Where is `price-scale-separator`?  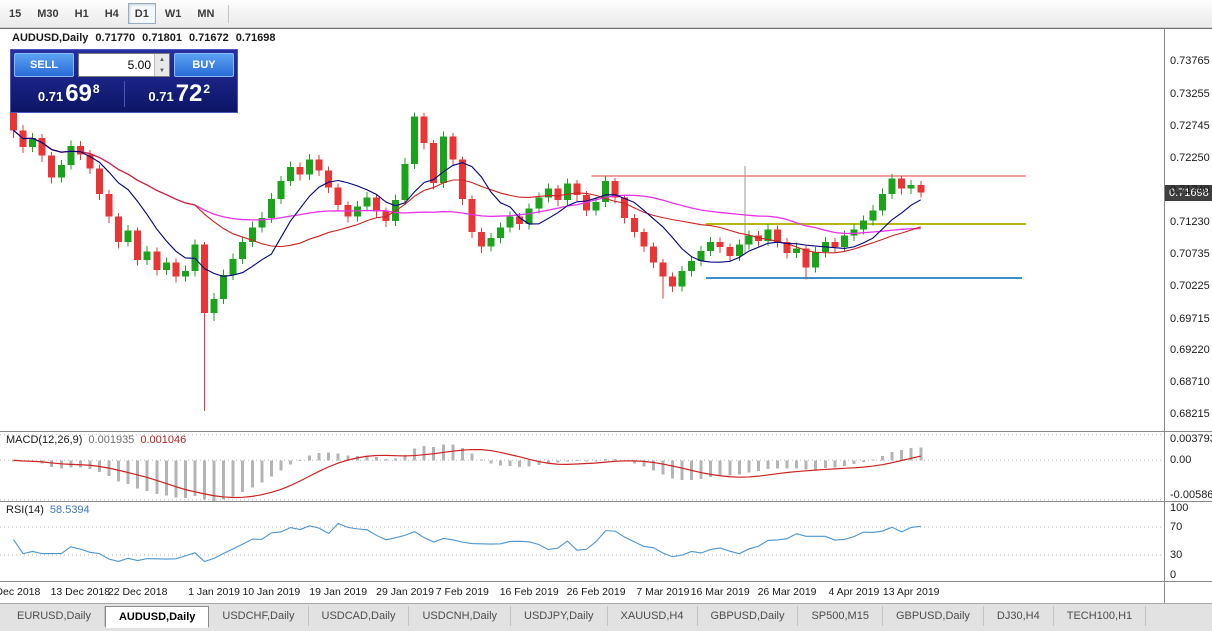
price-scale-separator is located at coordinates (1164, 315).